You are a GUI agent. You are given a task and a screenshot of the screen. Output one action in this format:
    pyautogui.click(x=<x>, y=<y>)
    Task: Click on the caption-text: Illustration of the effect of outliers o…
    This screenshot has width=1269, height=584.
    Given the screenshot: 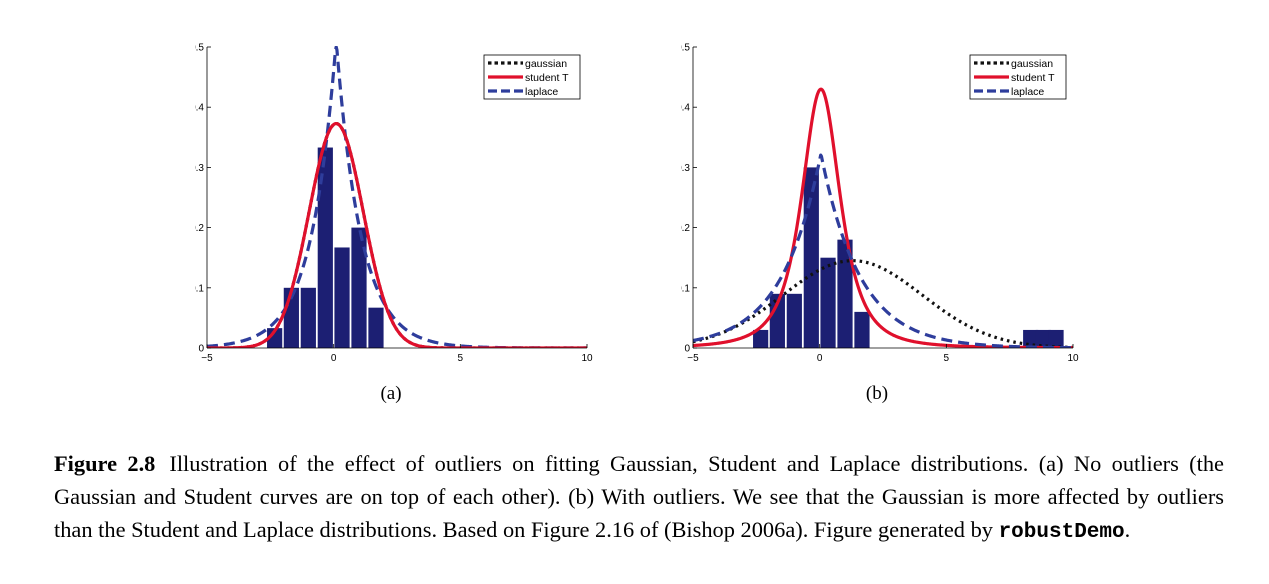 What is the action you would take?
    pyautogui.click(x=639, y=496)
    